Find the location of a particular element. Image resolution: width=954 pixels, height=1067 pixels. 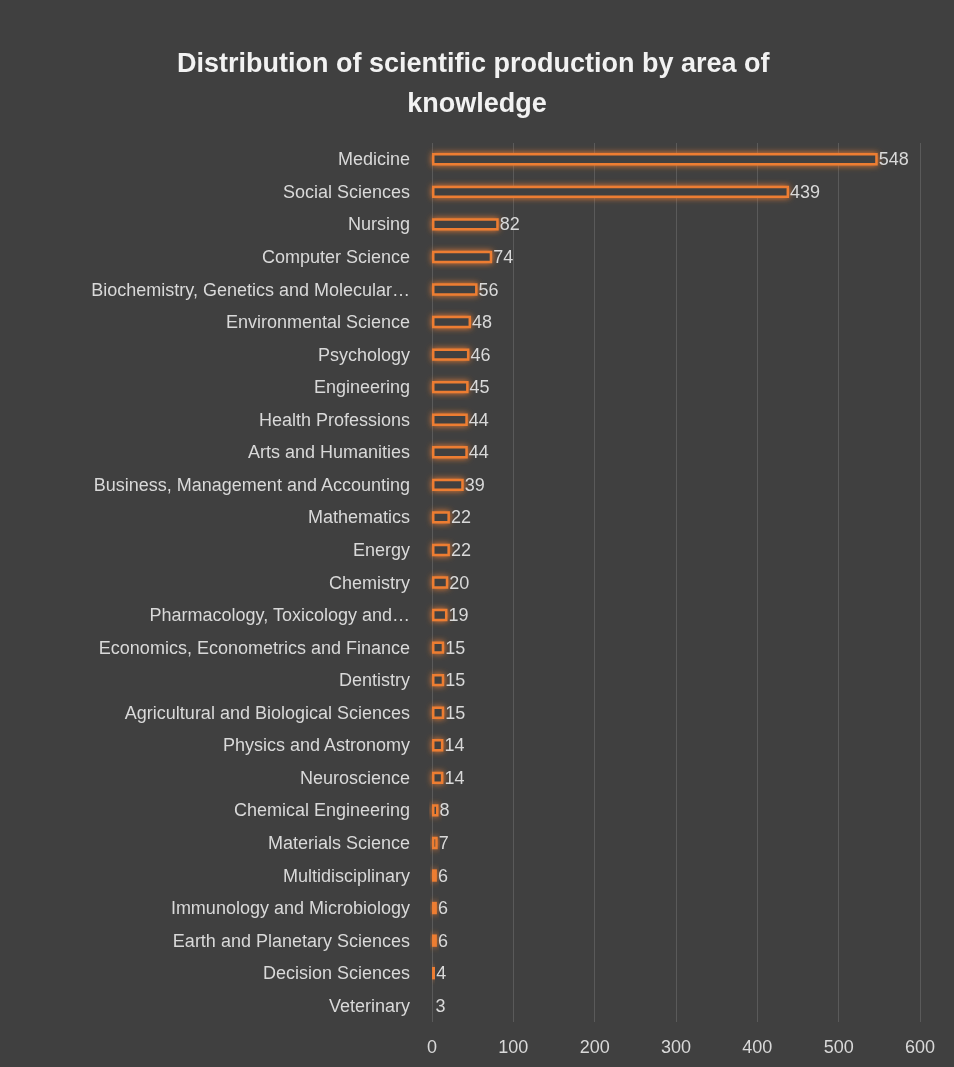

x-tick-label: 300 is located at coordinates (676, 1047).